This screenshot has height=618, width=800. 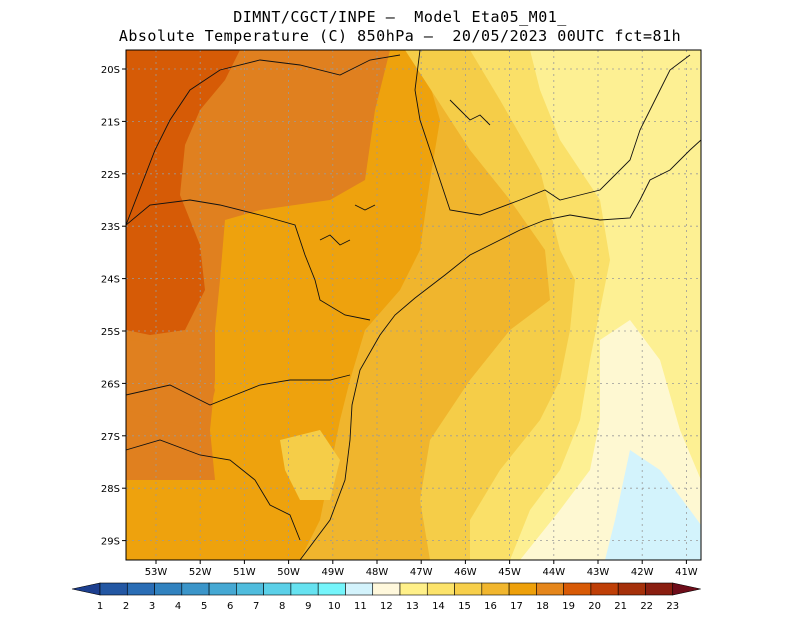 I want to click on longitude-axis: 53W 52W 51W 50W 49W 48W 47W 46W 45W 44W 43W 42W 41W, so click(x=421, y=569).